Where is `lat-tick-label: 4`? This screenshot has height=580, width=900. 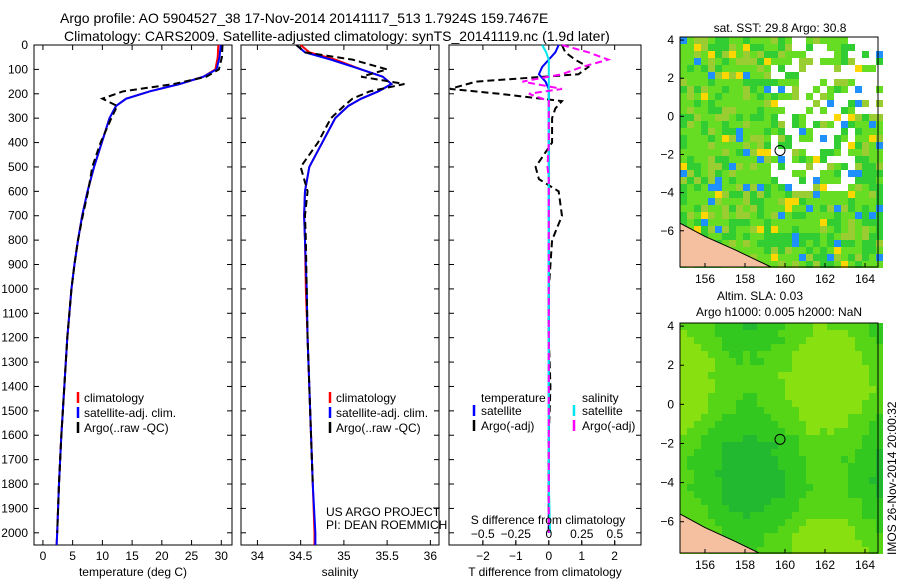
lat-tick-label: 4 is located at coordinates (670, 40).